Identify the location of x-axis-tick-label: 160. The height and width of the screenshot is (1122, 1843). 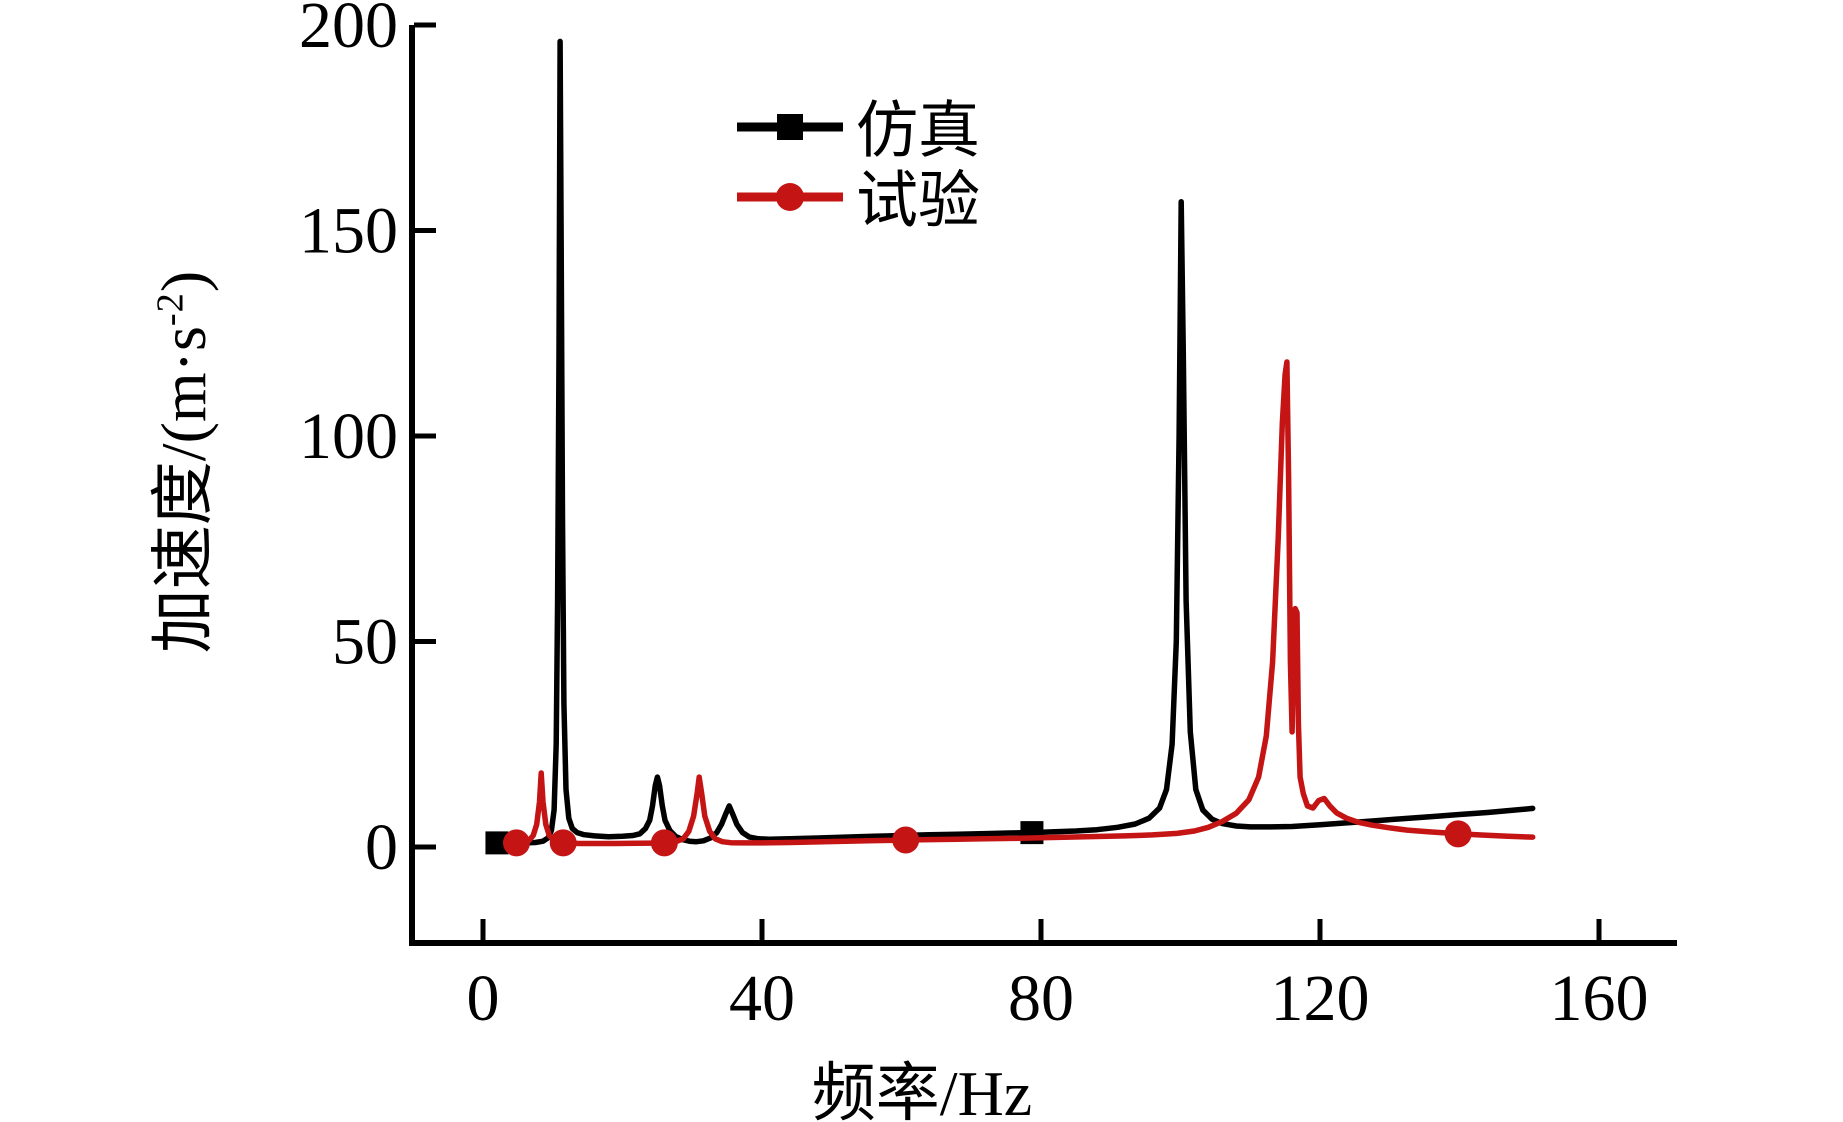
(1599, 998).